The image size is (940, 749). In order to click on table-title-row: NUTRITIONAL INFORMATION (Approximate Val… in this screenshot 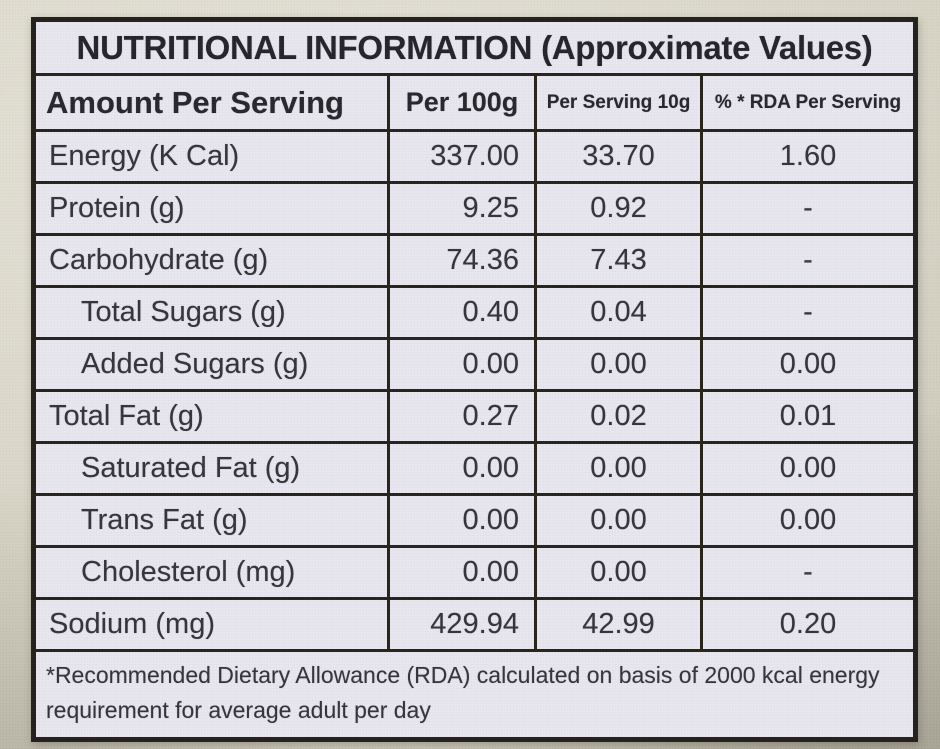, I will do `click(474, 47)`.